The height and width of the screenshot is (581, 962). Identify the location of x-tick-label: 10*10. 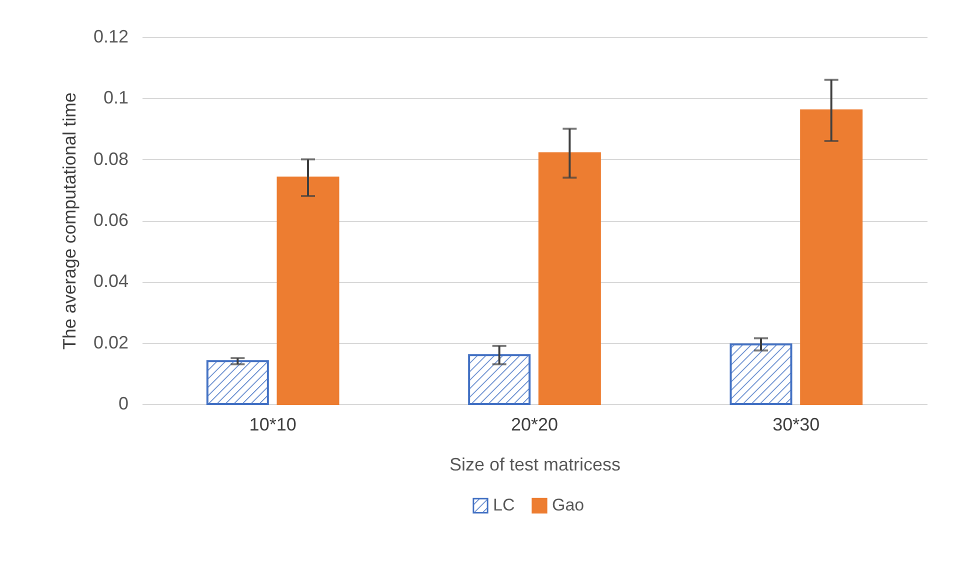
(272, 424).